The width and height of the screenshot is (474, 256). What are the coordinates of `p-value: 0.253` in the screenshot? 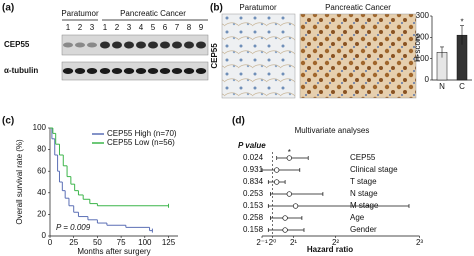 It's located at (253, 193).